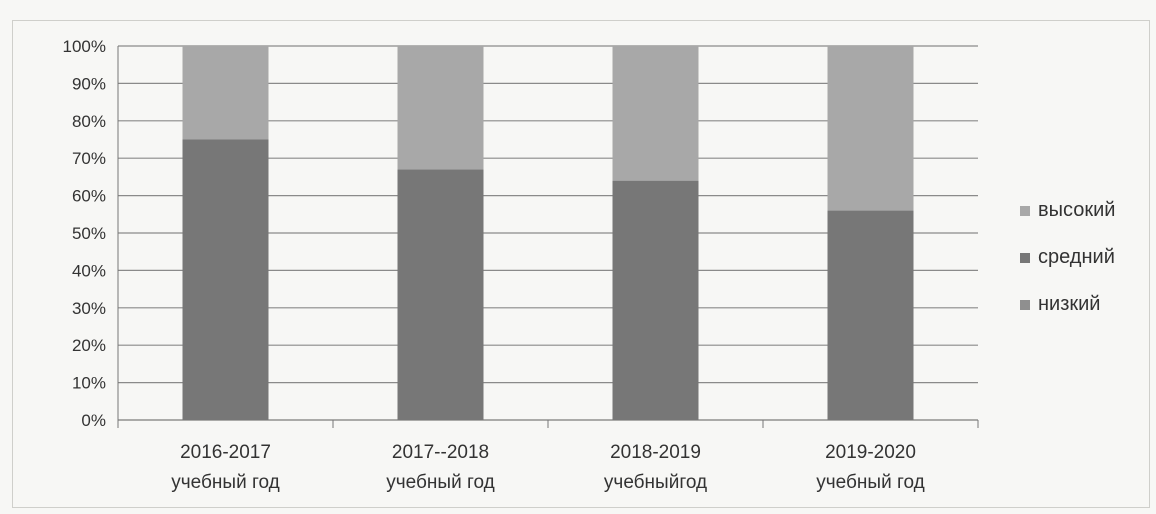  I want to click on y-tick-label: 100%, so click(84, 46).